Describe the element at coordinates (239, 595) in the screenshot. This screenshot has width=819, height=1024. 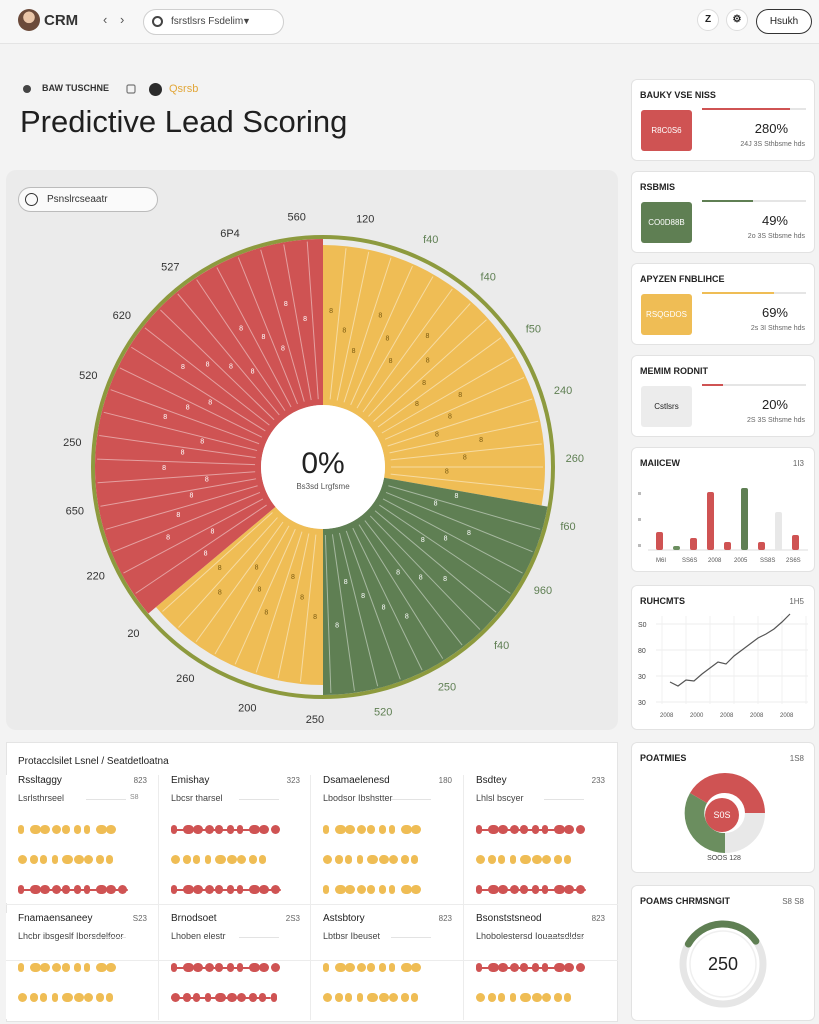
I see `wheel-segment-yellow` at that location.